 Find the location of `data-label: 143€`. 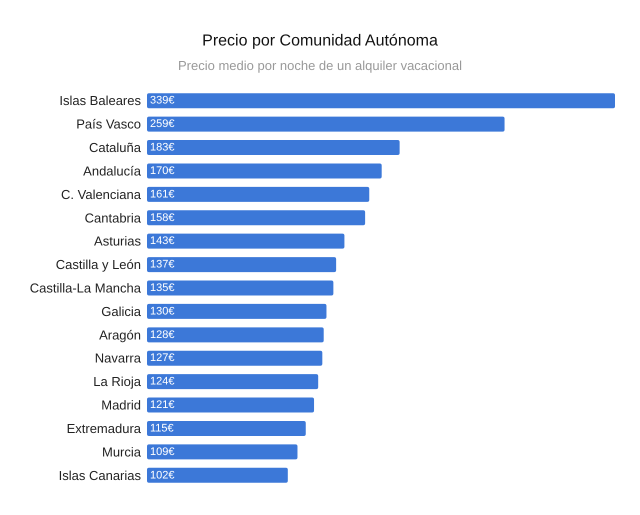

data-label: 143€ is located at coordinates (162, 241).